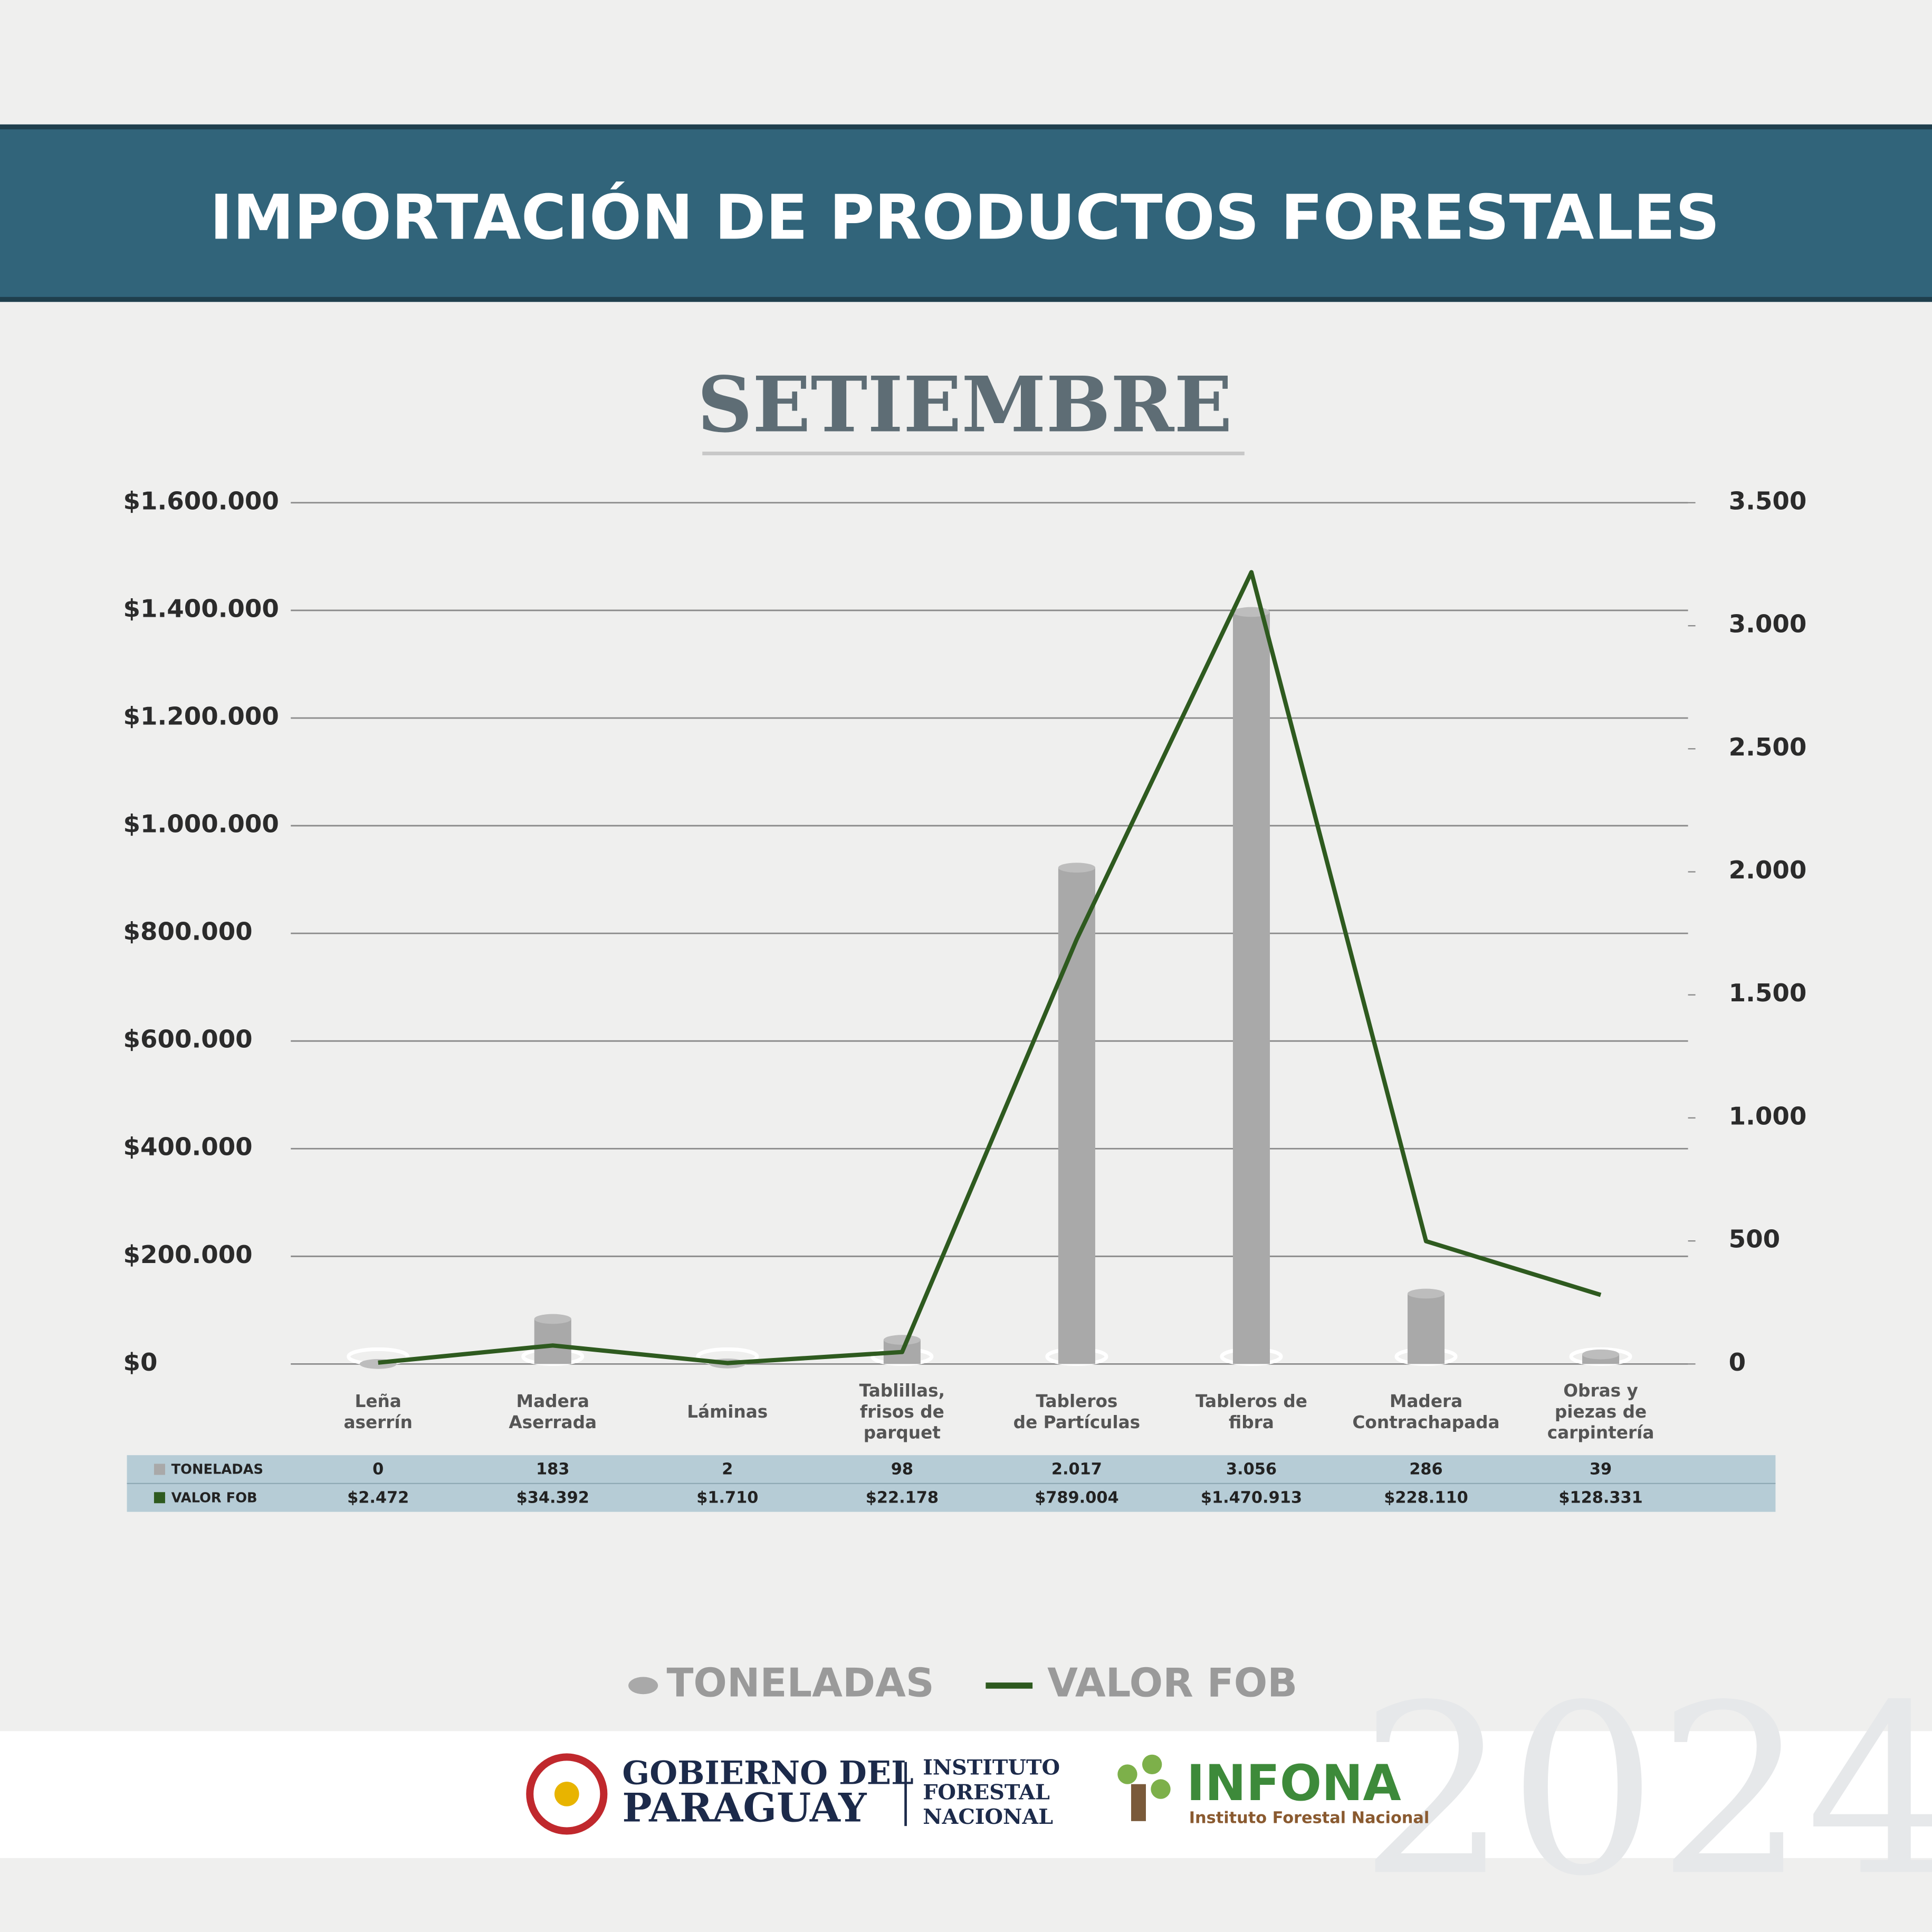 The height and width of the screenshot is (1932, 1932). What do you see at coordinates (1768, 625) in the screenshot?
I see `y2-tick-label: 3.000` at bounding box center [1768, 625].